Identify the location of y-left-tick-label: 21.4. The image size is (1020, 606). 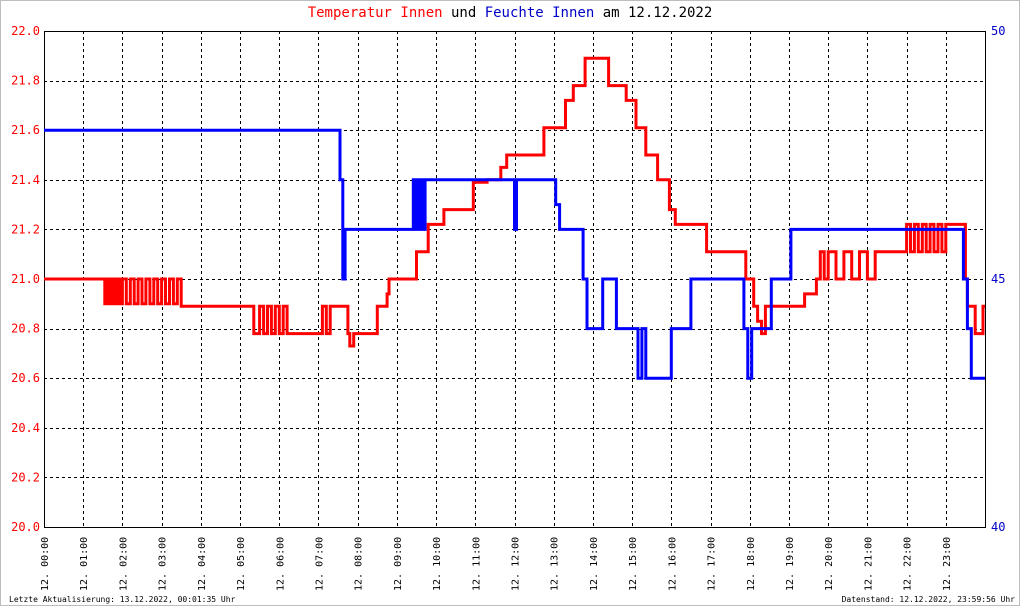
(25, 180).